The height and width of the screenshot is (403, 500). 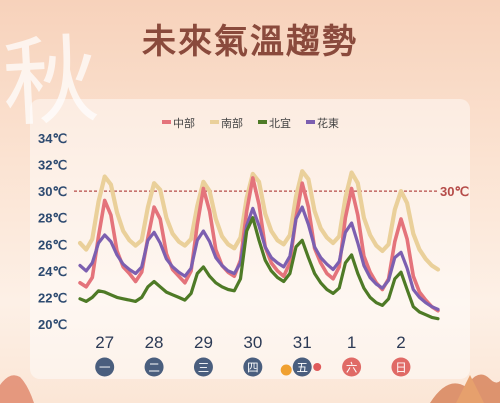 I want to click on x-date-label: 2, so click(x=400, y=342).